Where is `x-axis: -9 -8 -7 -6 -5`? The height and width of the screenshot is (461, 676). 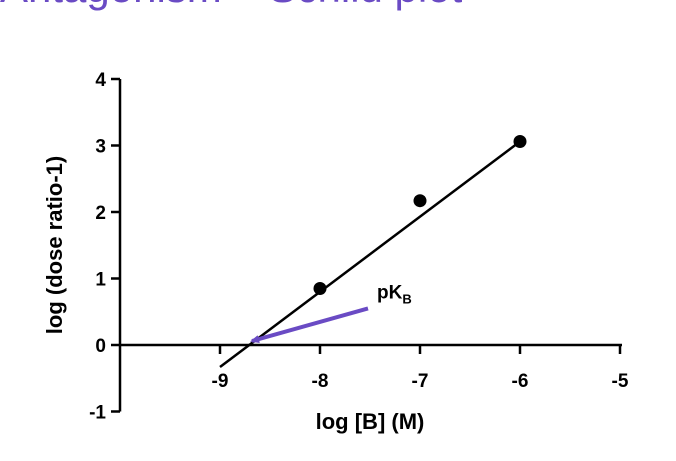
x-axis: -9 -8 -7 -6 -5 is located at coordinates (374, 367).